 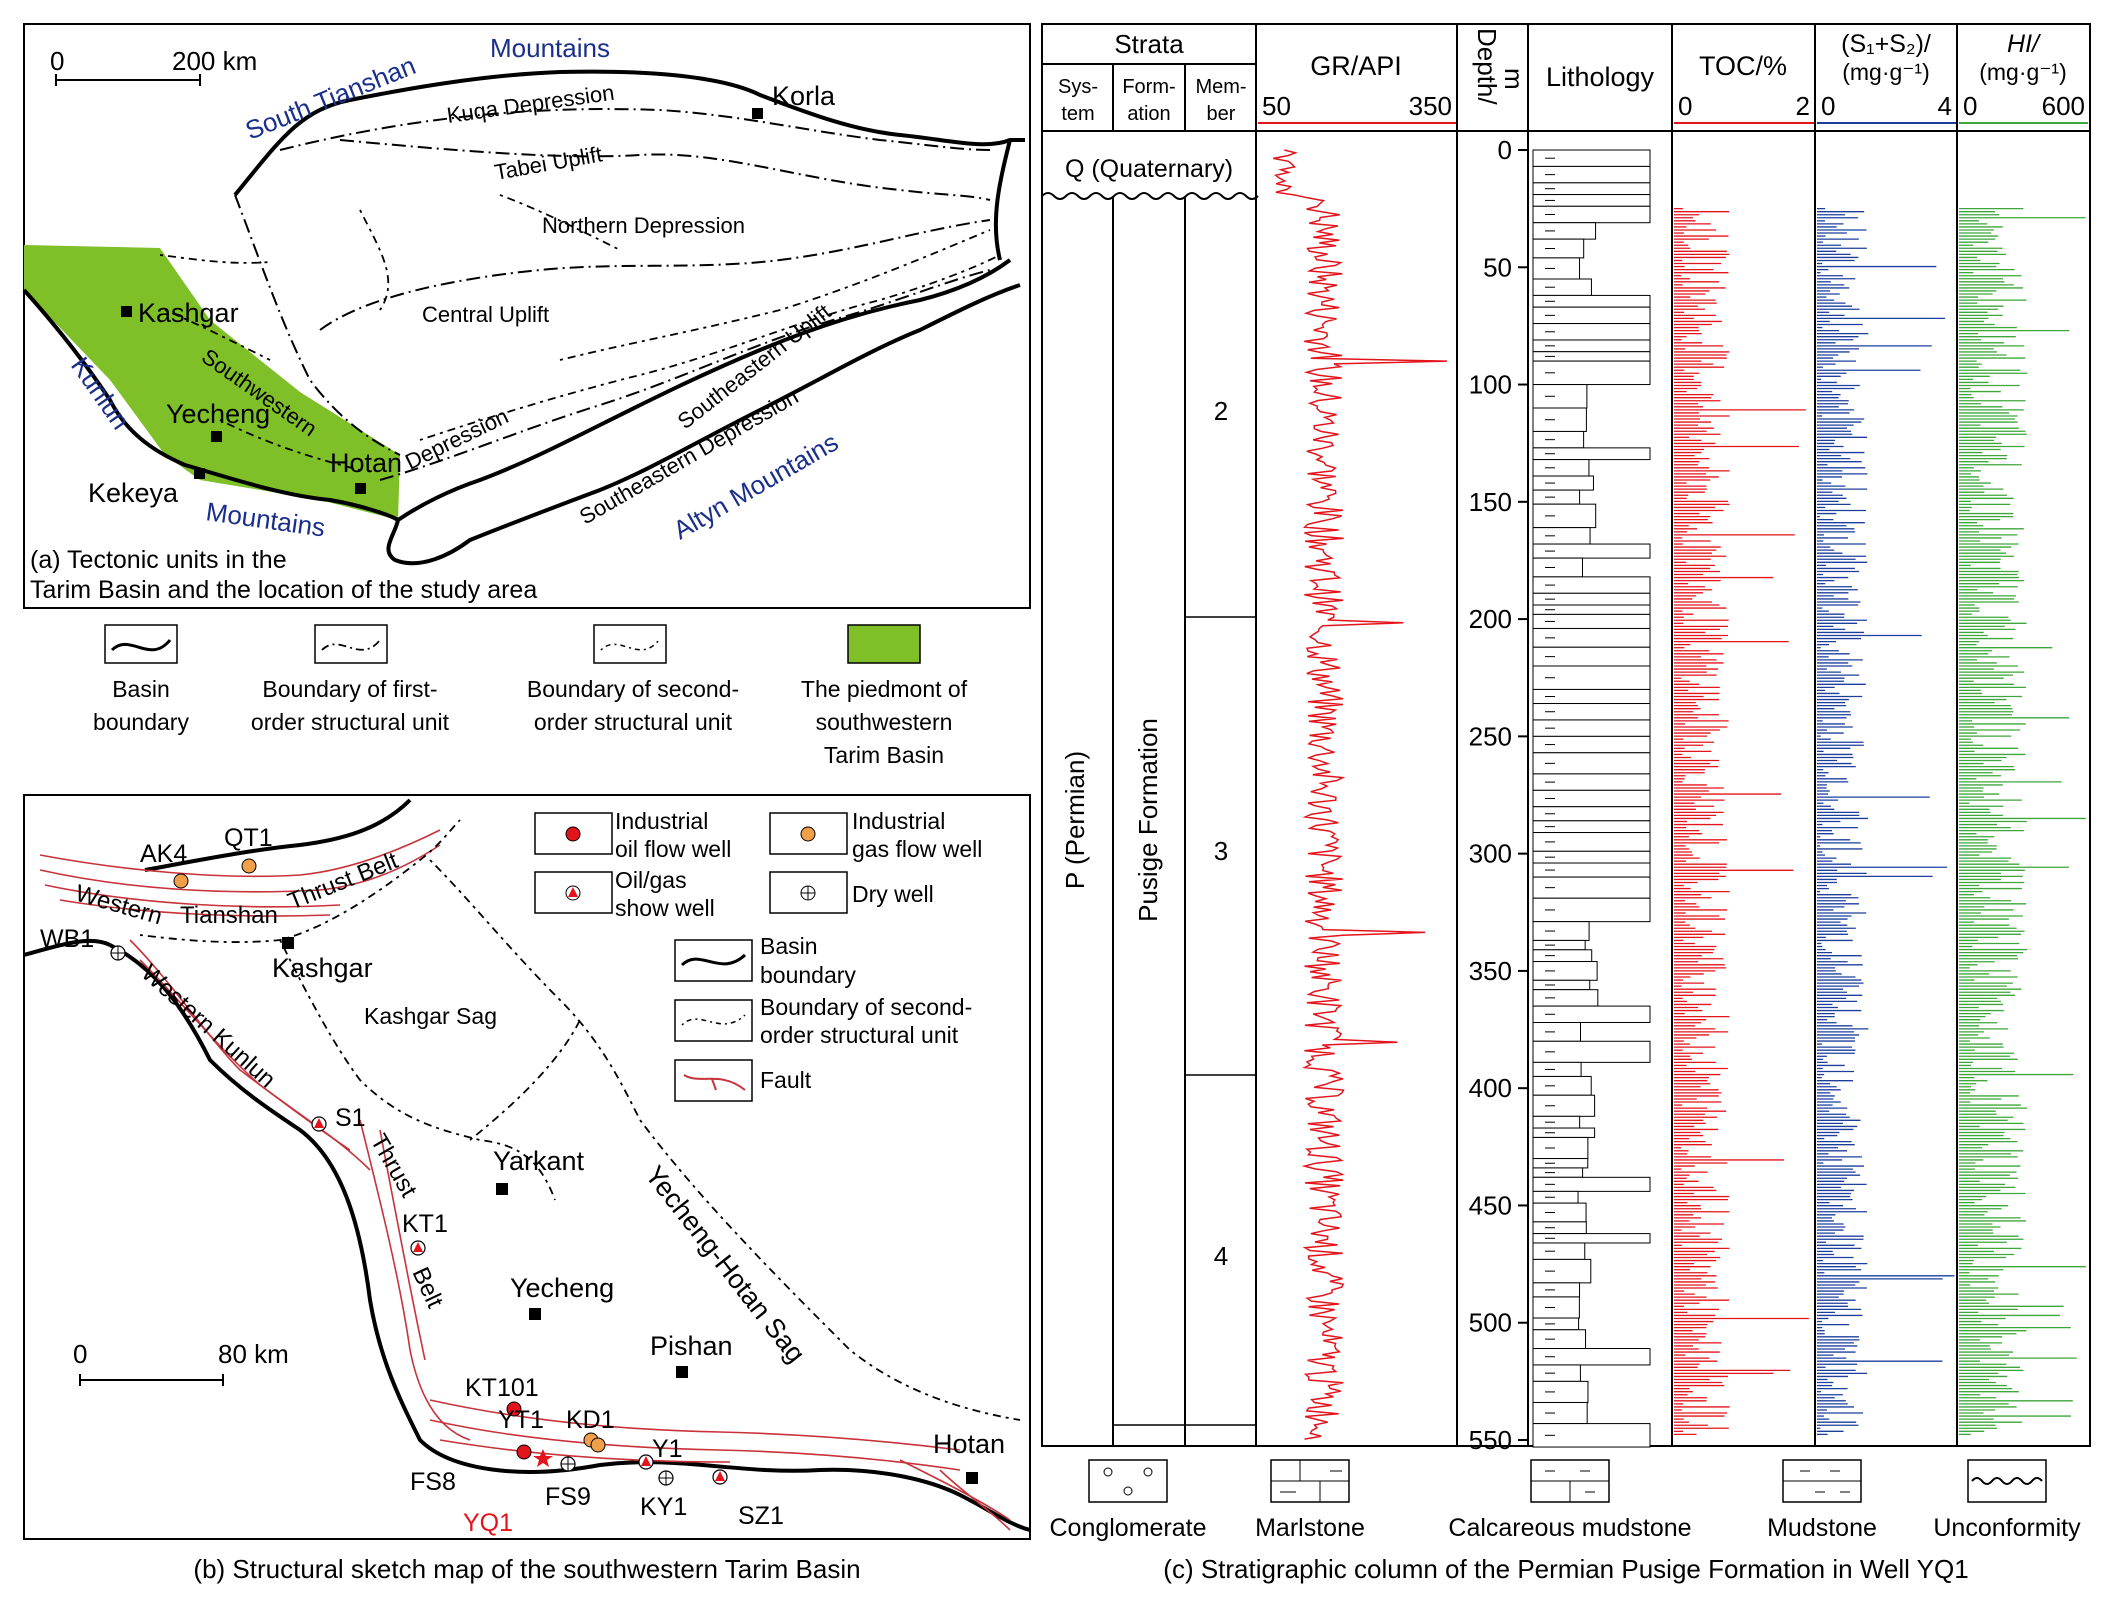 What do you see at coordinates (1490, 971) in the screenshot?
I see `depth-tick-label: 350` at bounding box center [1490, 971].